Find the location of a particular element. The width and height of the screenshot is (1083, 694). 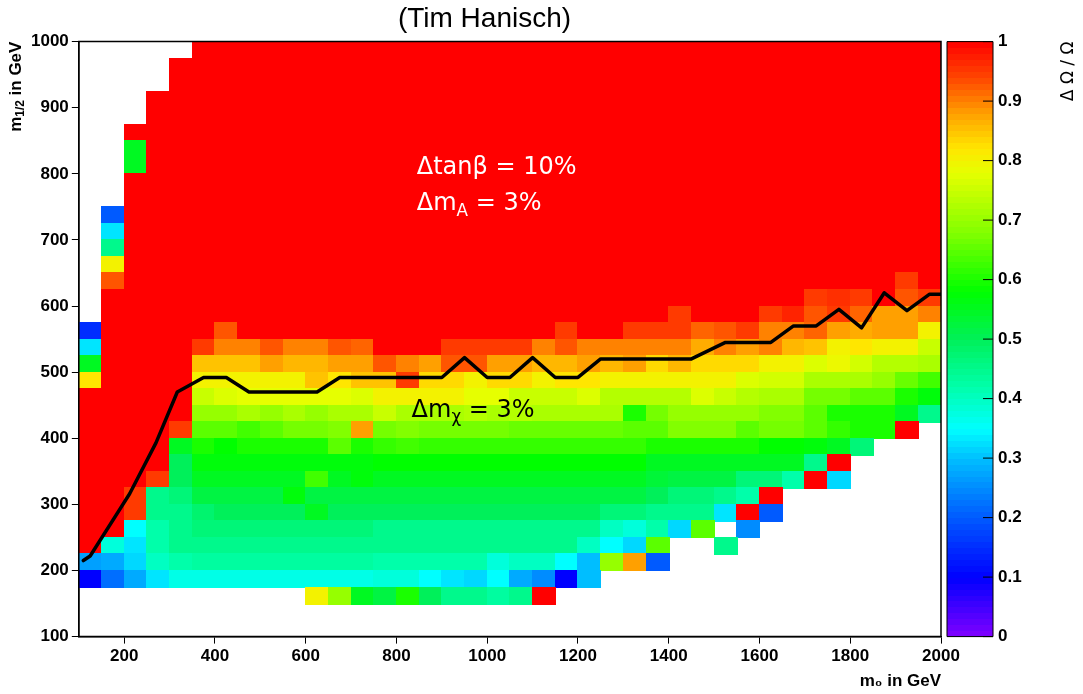

color-bar-label: 0.5 is located at coordinates (1010, 338).